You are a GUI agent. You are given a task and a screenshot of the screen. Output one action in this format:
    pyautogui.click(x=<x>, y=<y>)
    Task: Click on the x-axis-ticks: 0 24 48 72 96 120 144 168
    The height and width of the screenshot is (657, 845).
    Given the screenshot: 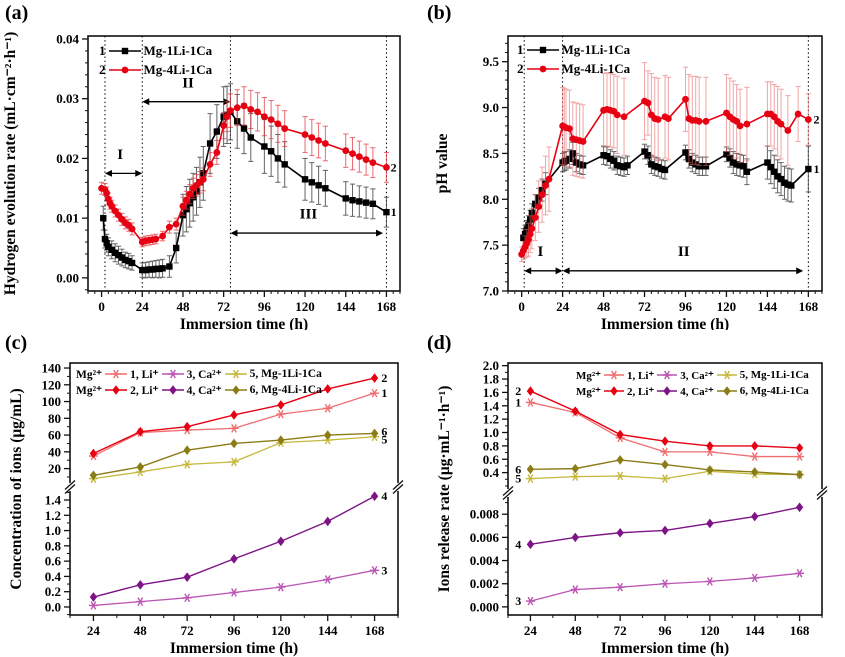 What is the action you would take?
    pyautogui.click(x=665, y=302)
    